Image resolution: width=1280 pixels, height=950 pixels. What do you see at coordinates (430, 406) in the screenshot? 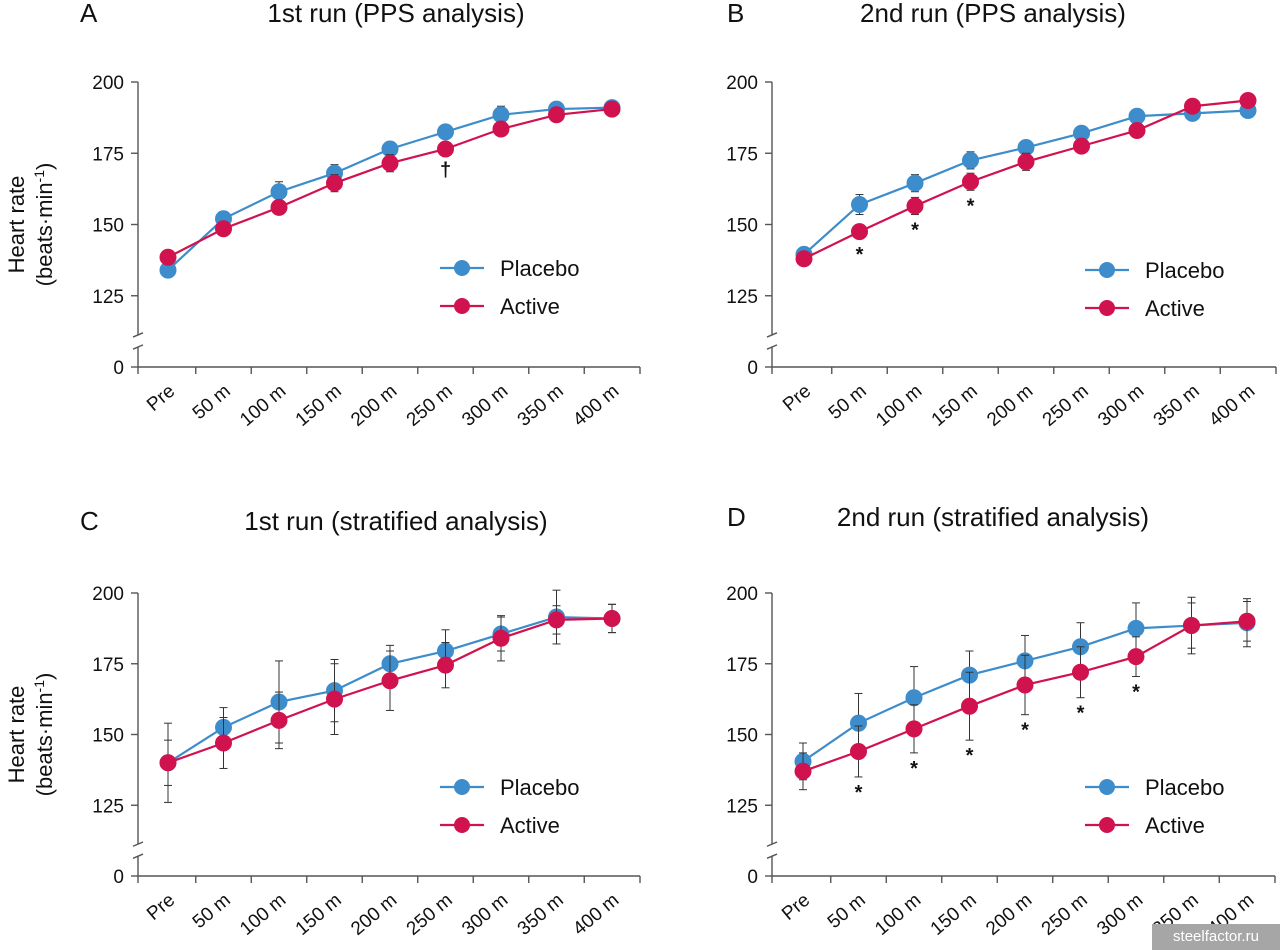
I see `x-tick-label: 250 m` at bounding box center [430, 406].